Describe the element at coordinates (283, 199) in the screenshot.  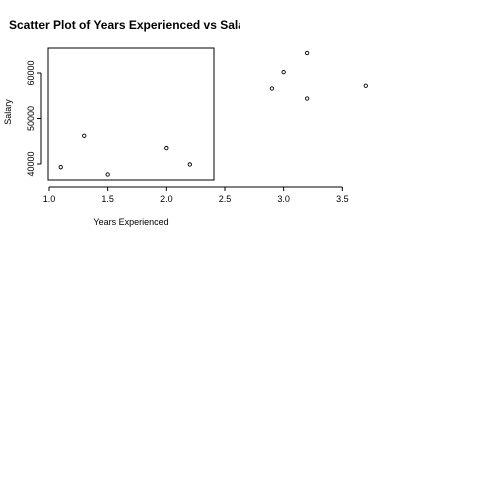
I see `x-tick-label: 3.0` at that location.